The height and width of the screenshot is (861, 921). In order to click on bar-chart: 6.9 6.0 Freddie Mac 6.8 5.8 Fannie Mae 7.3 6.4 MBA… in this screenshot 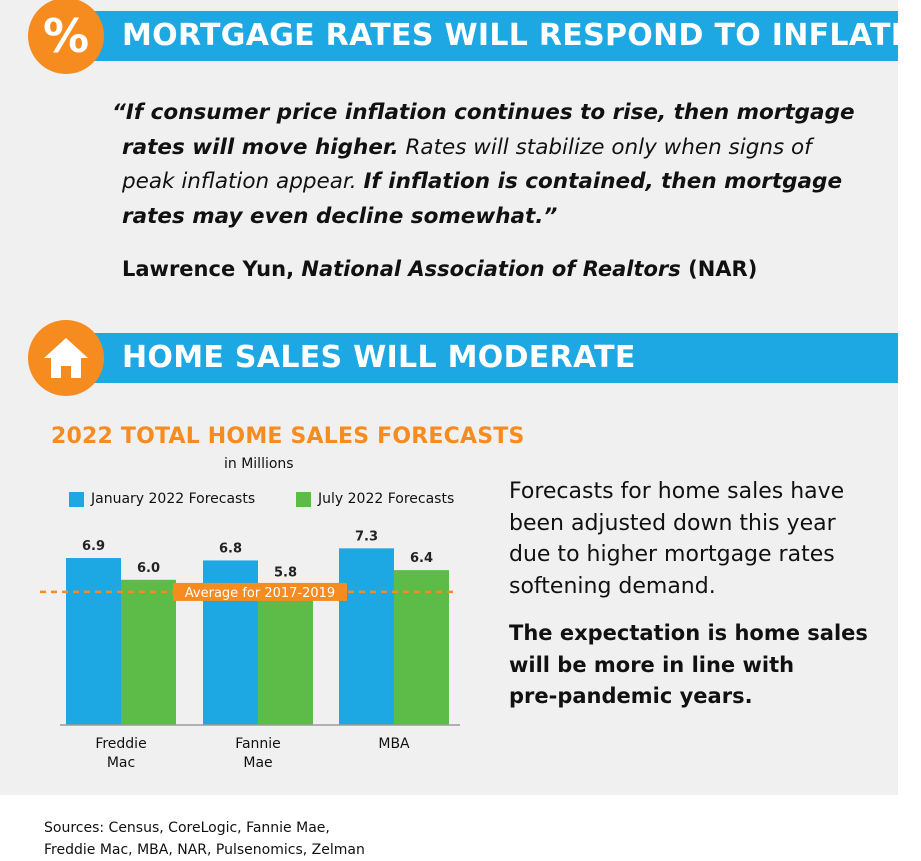, I will do `click(250, 650)`.